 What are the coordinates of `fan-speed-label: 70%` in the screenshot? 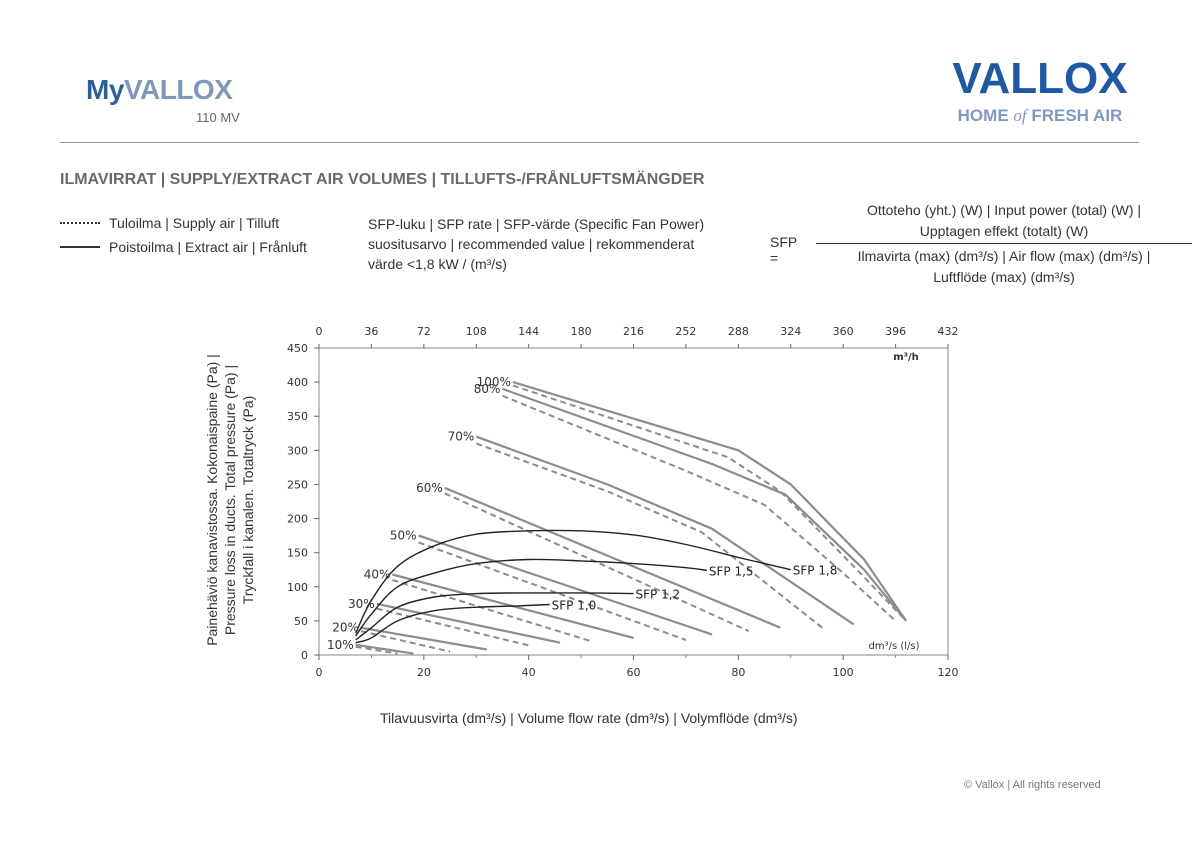 It's located at (461, 437).